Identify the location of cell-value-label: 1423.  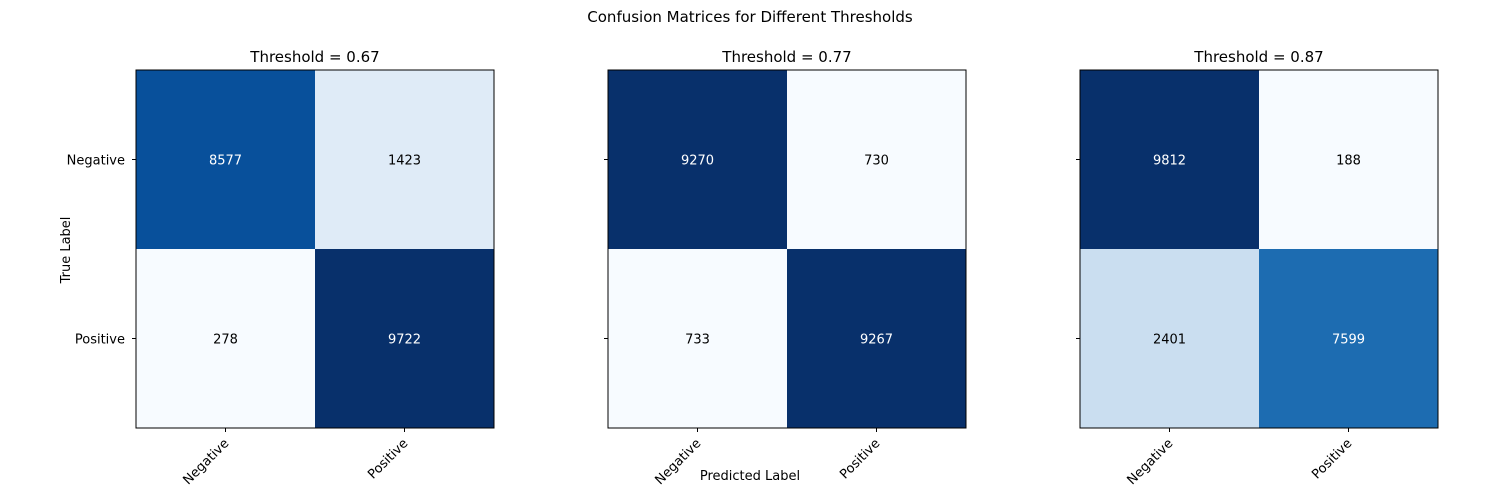
(404, 161).